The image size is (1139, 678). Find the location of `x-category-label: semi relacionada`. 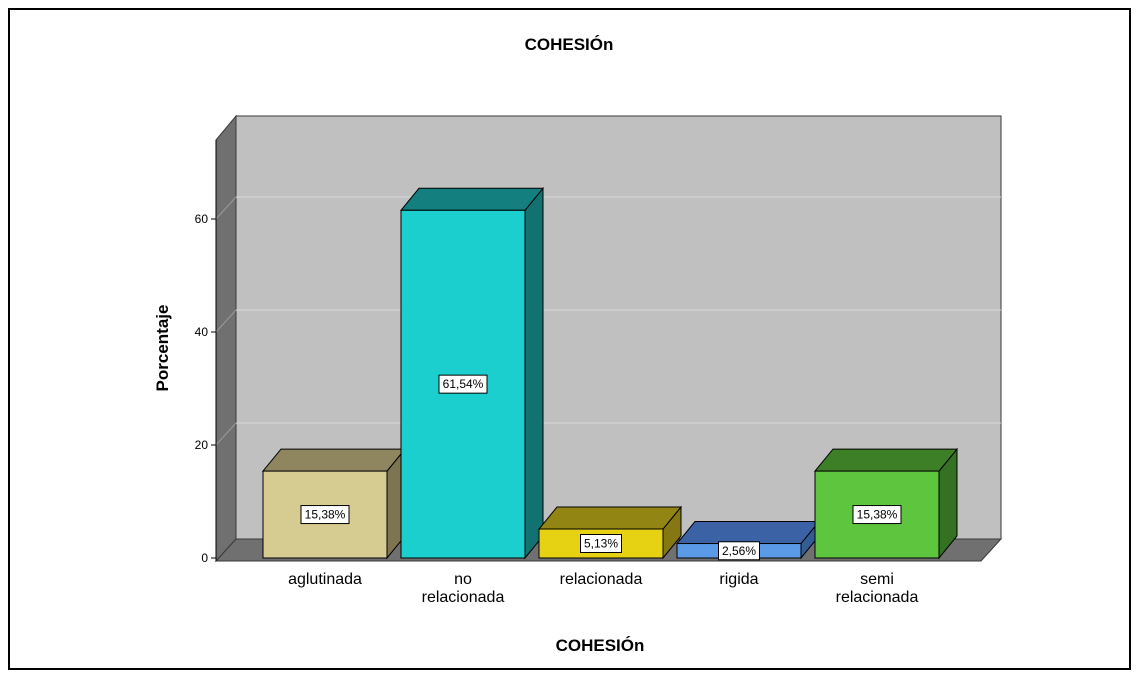

x-category-label: semi relacionada is located at coordinates (877, 588).